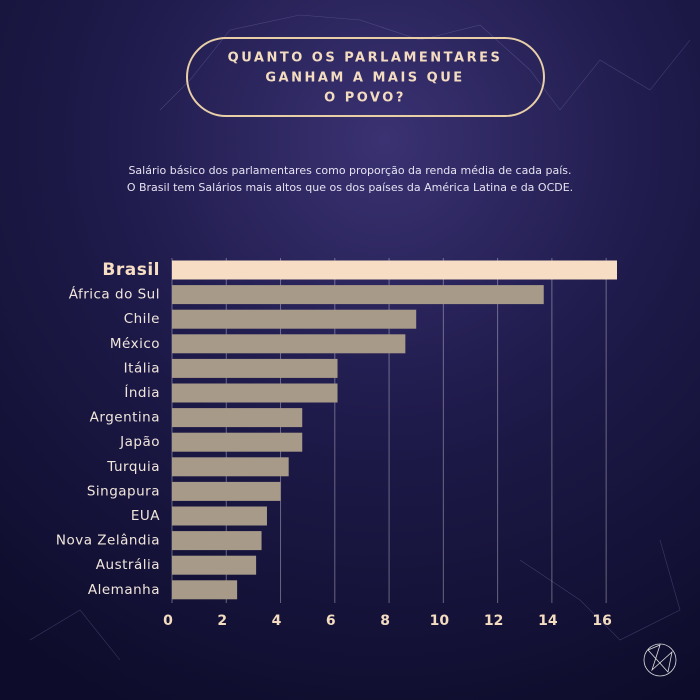  Describe the element at coordinates (660, 660) in the screenshot. I see `logo` at that location.